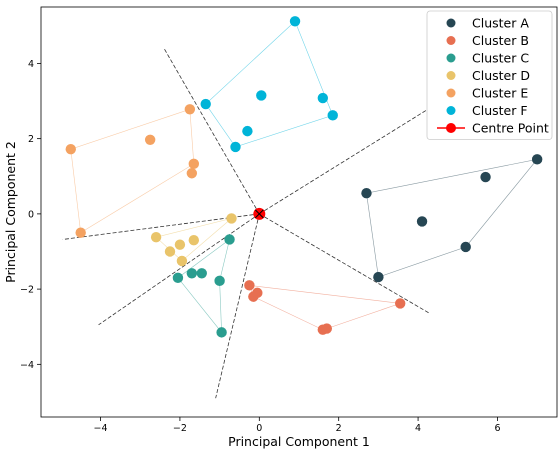 This screenshot has width=558, height=450. What do you see at coordinates (180, 428) in the screenshot?
I see `x-tick-label-2: −2` at bounding box center [180, 428].